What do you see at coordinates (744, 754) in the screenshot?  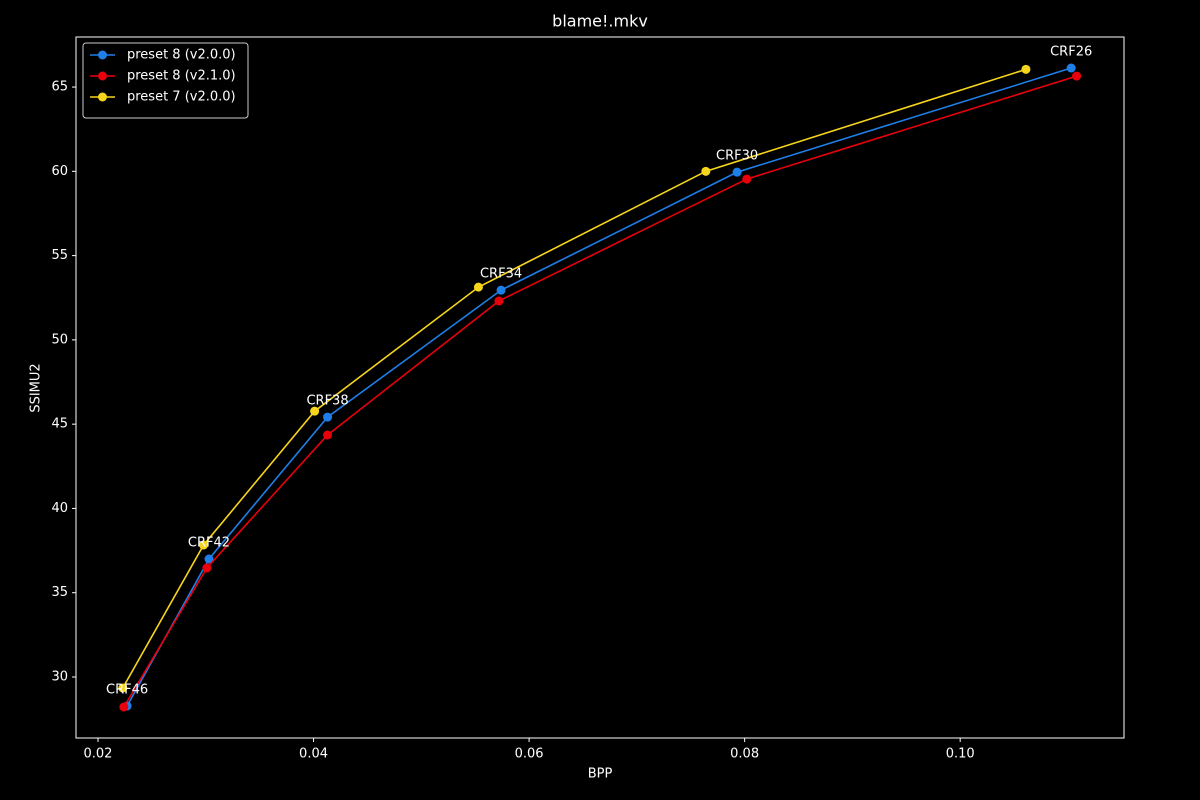 I see `x-tick-label: 0.08` at bounding box center [744, 754].